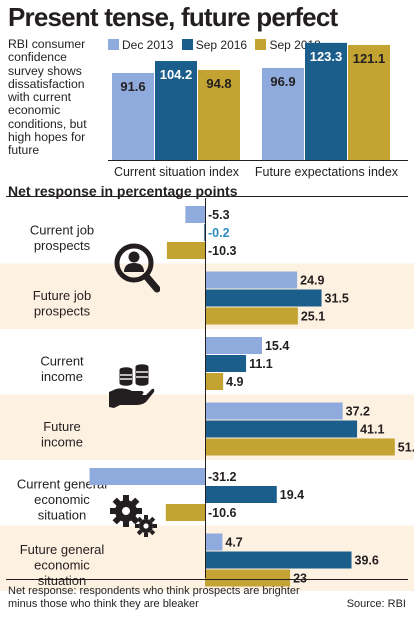  Describe the element at coordinates (234, 382) in the screenshot. I see `net-value-label: 4.9` at that location.